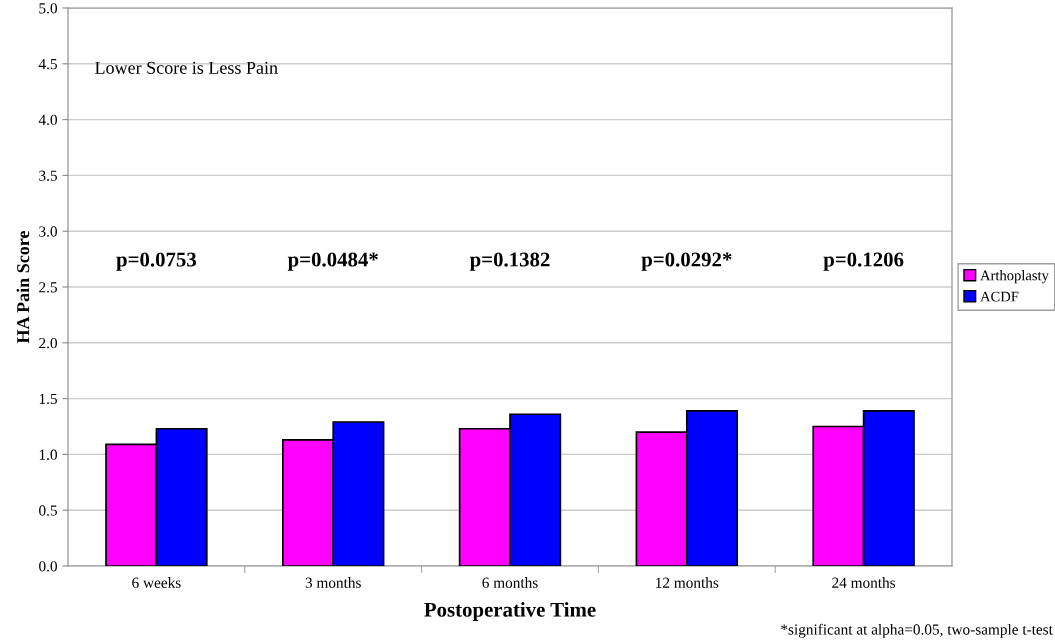 This screenshot has width=1055, height=641. I want to click on annotation: p=0.0484*, so click(332, 261).